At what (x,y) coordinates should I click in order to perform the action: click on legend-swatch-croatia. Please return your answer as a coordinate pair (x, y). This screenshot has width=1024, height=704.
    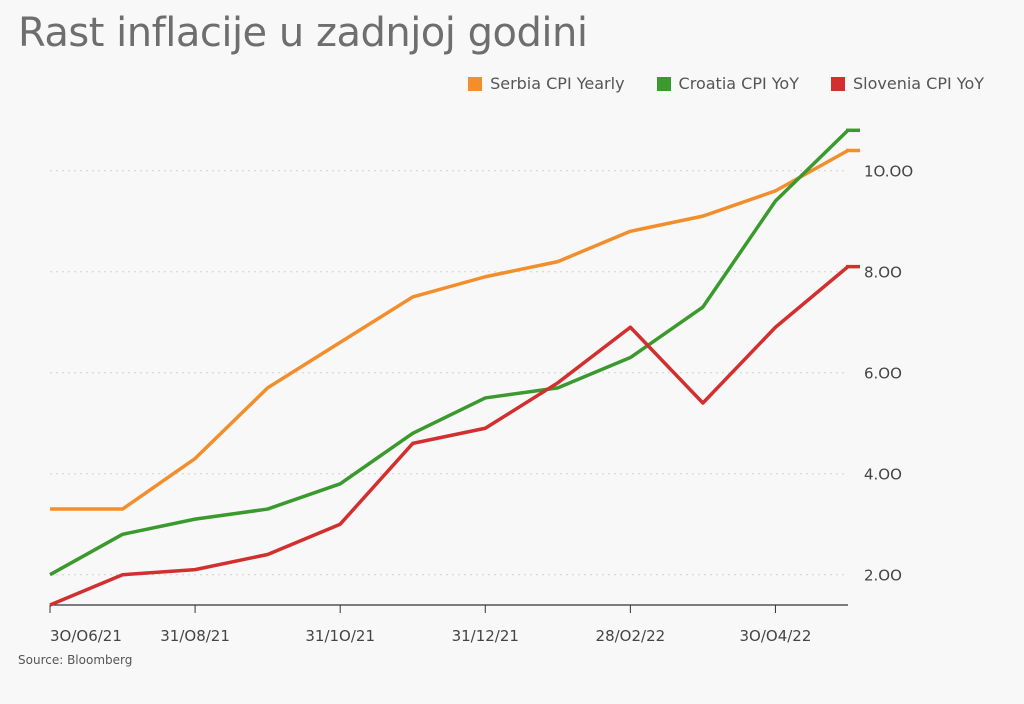
    Looking at the image, I should click on (663, 83).